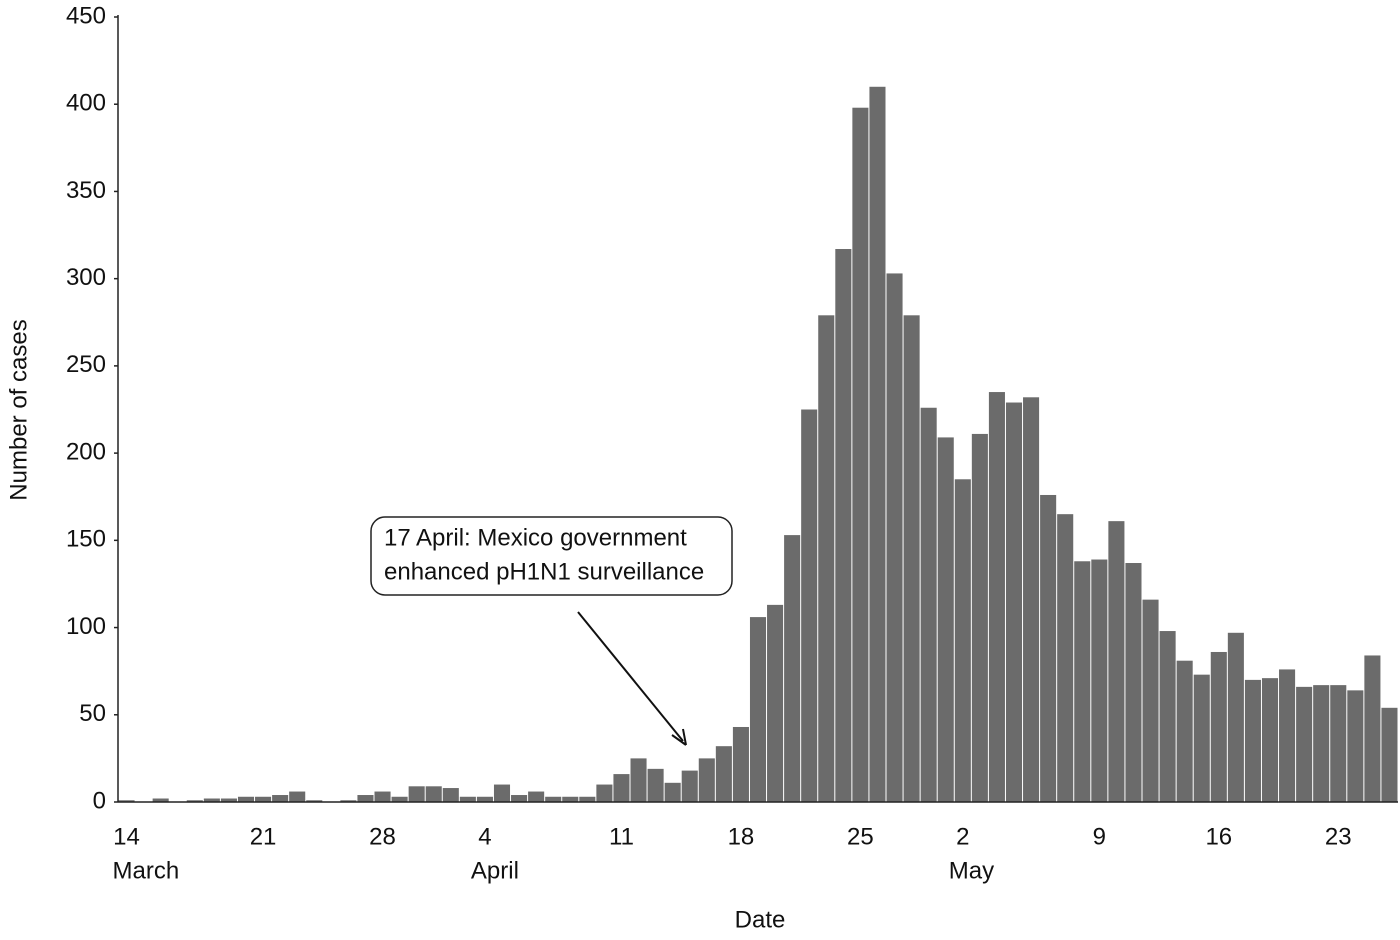  Describe the element at coordinates (382, 836) in the screenshot. I see `x-tick-label: 28` at that location.